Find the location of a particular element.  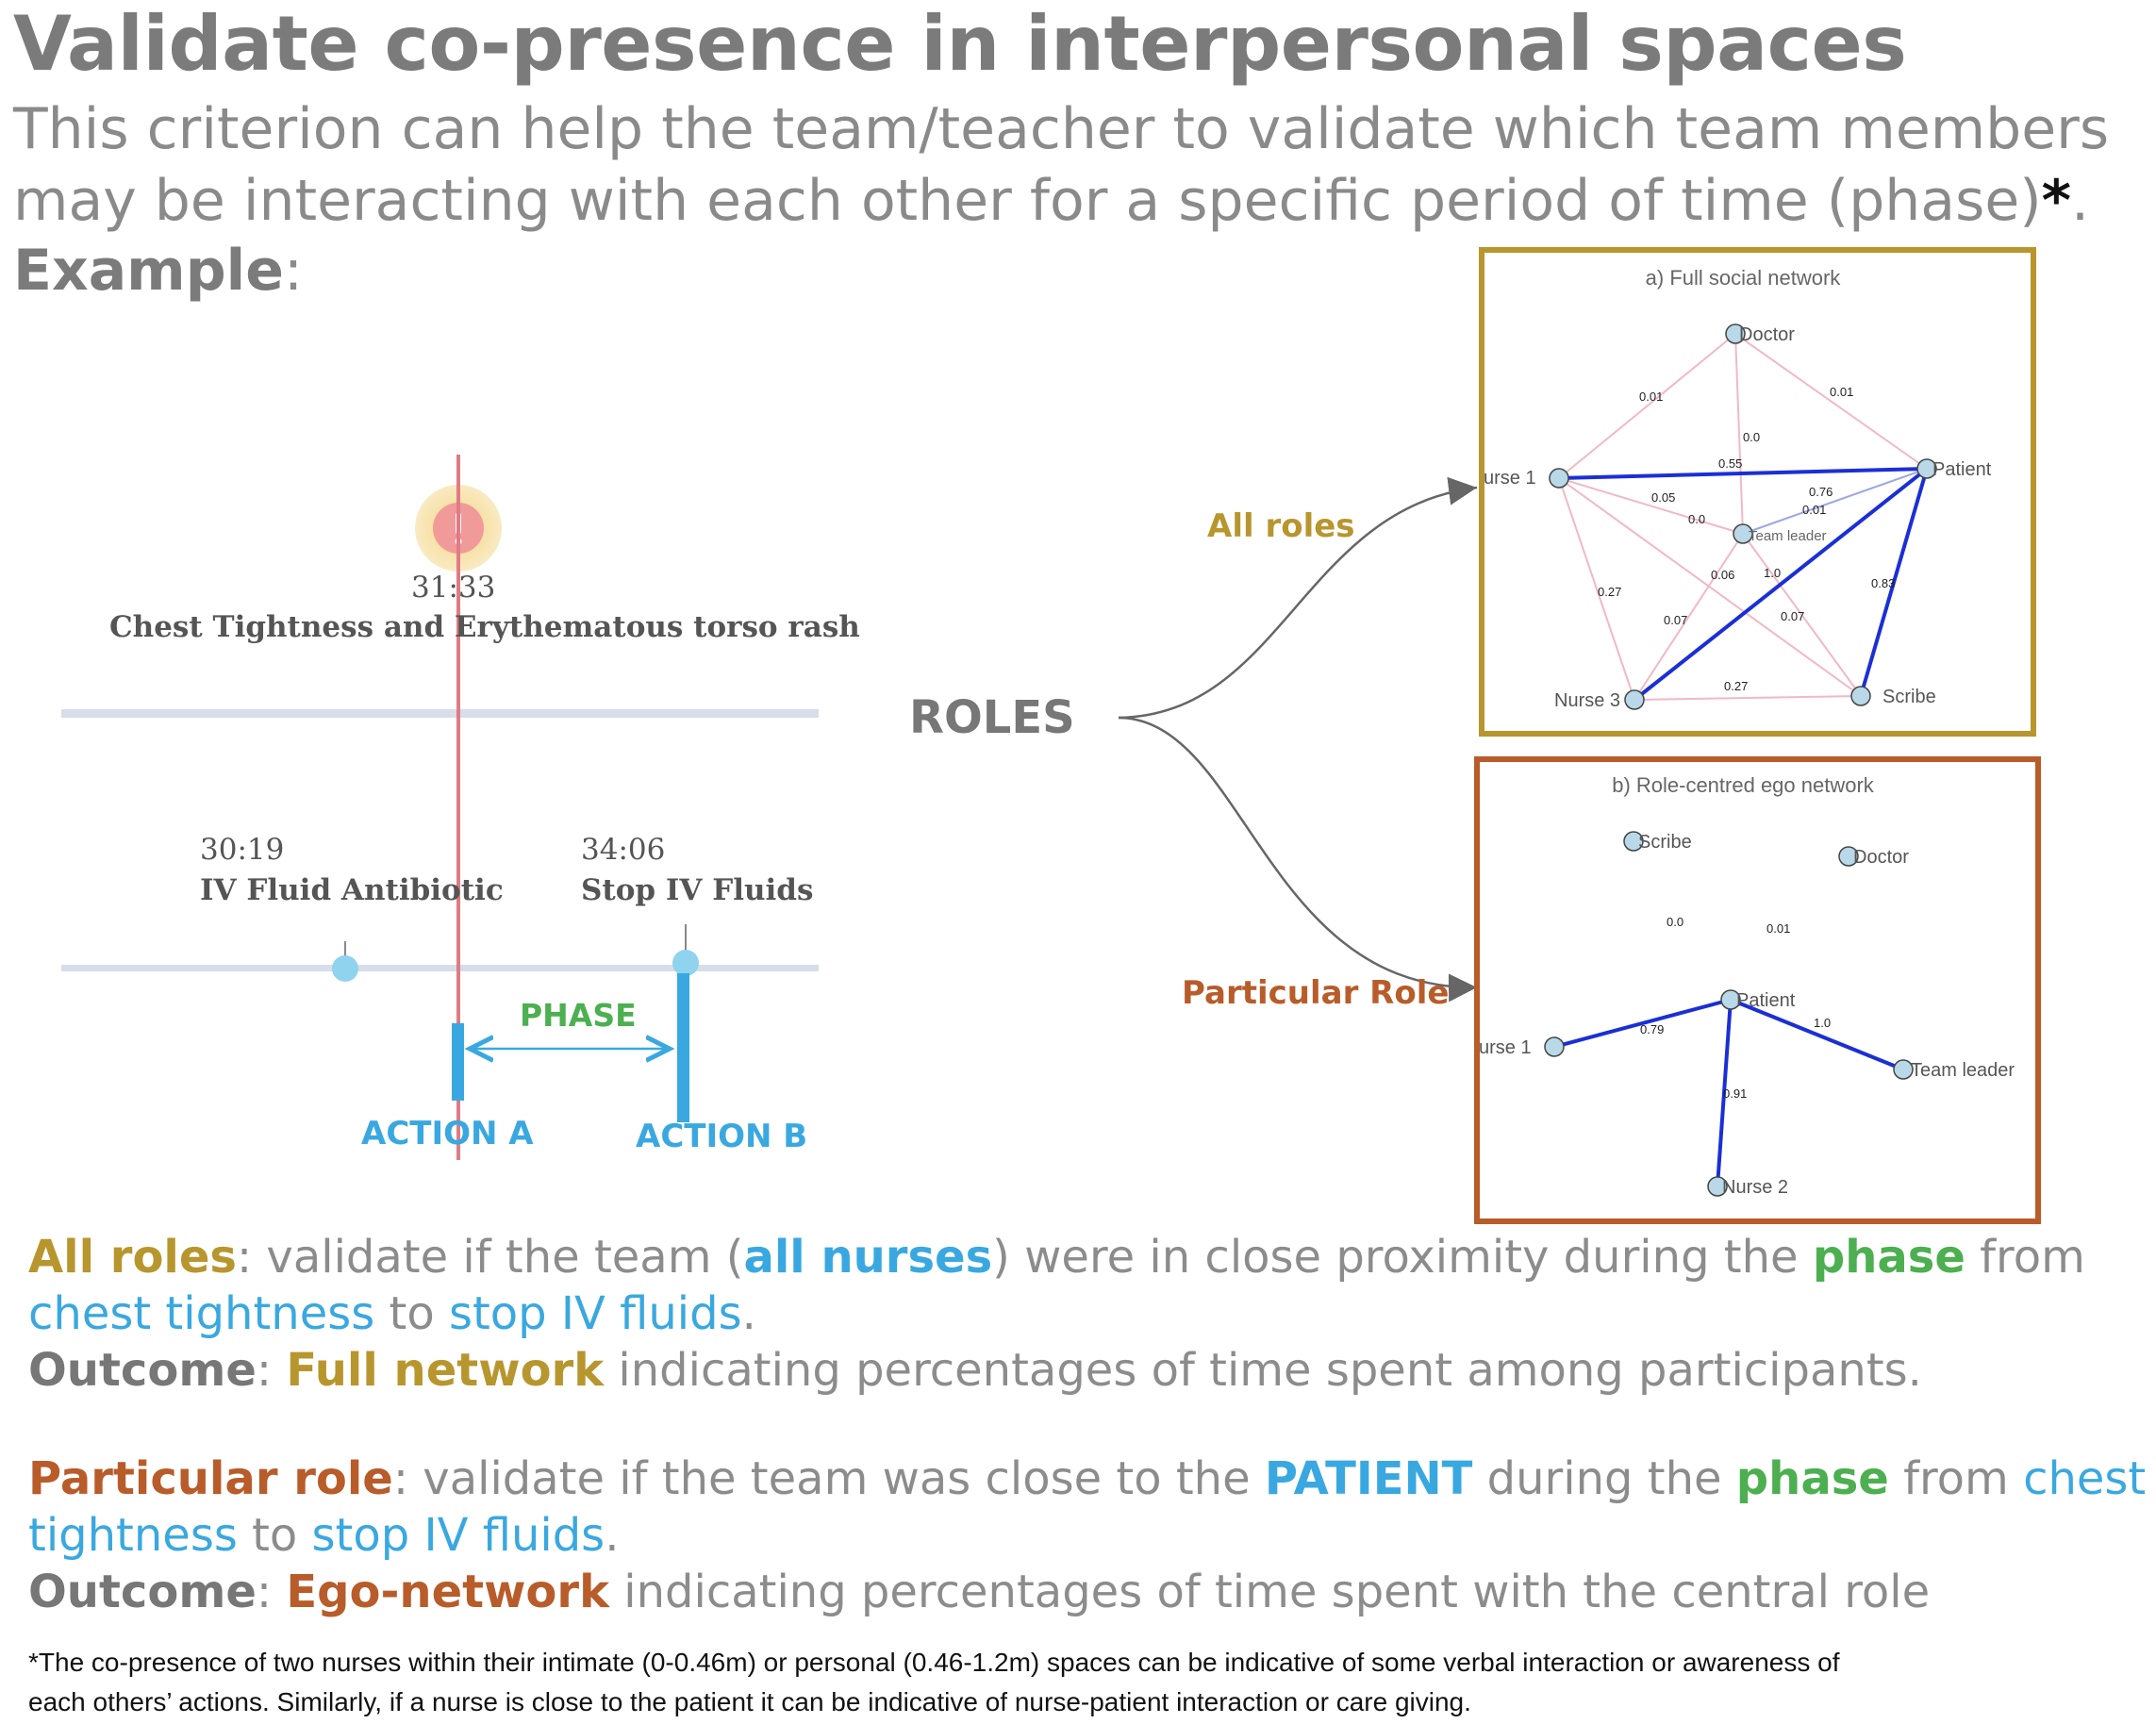

edge-label-7: 0.01 is located at coordinates (1814, 510).